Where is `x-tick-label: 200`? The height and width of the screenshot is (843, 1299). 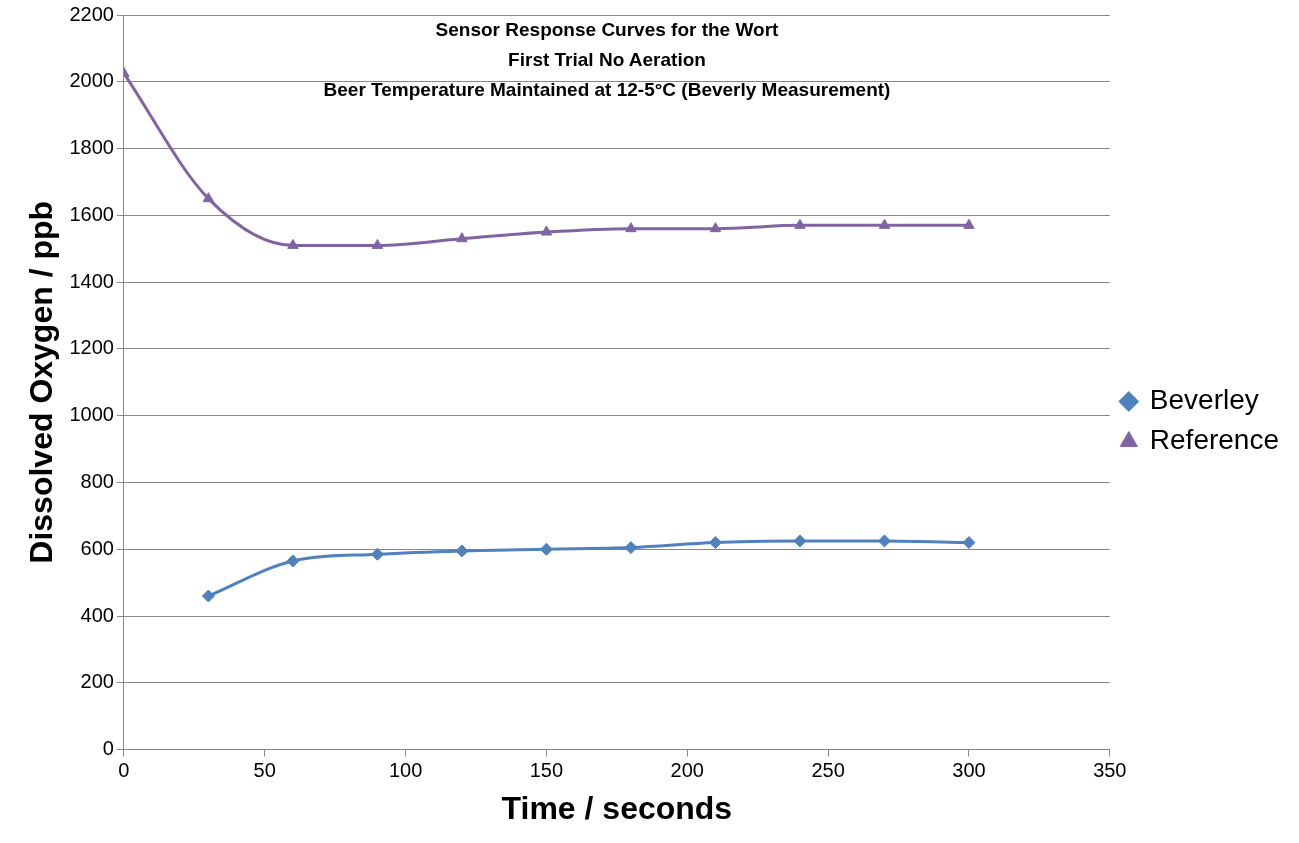
x-tick-label: 200 is located at coordinates (687, 770).